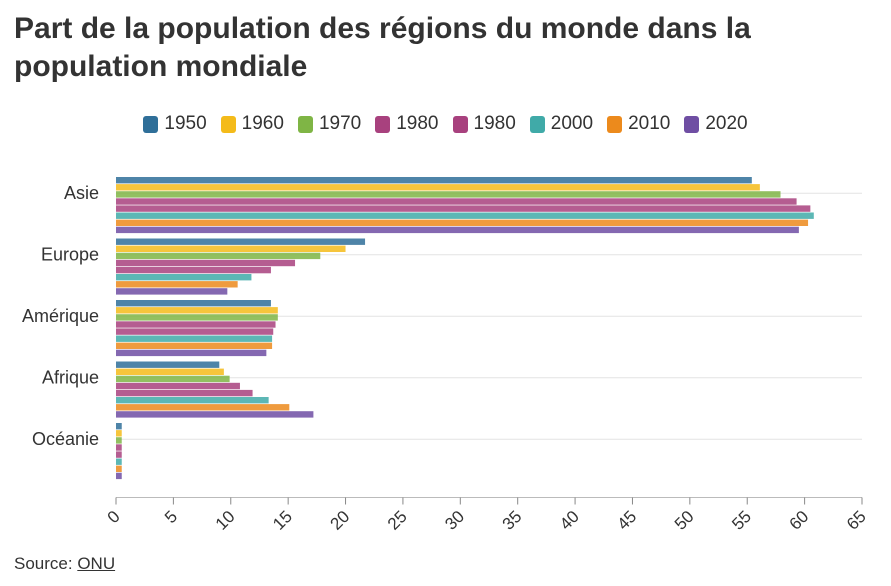  I want to click on legend-label: 2010, so click(649, 123).